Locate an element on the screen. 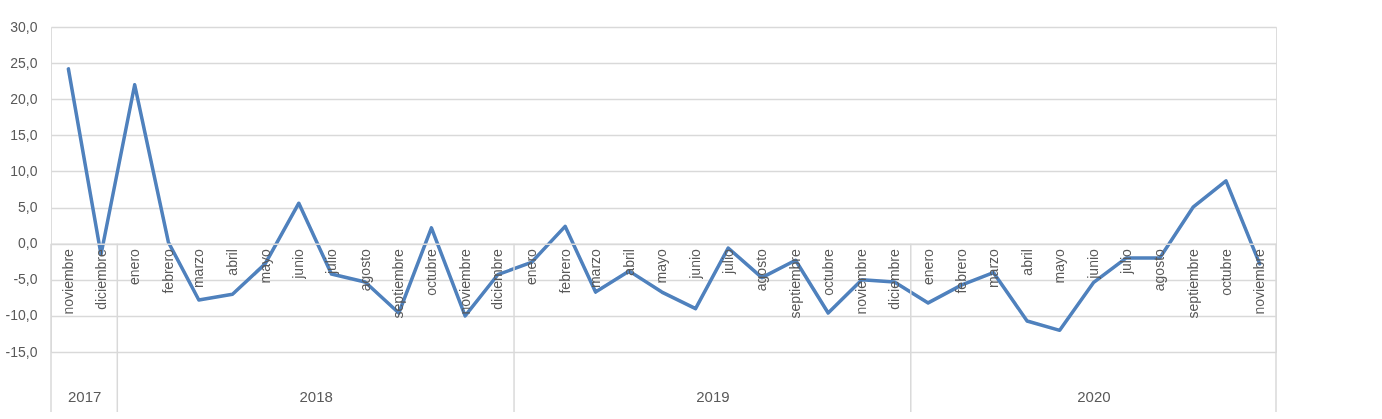  y-tick-label: -5,0 is located at coordinates (25, 279).